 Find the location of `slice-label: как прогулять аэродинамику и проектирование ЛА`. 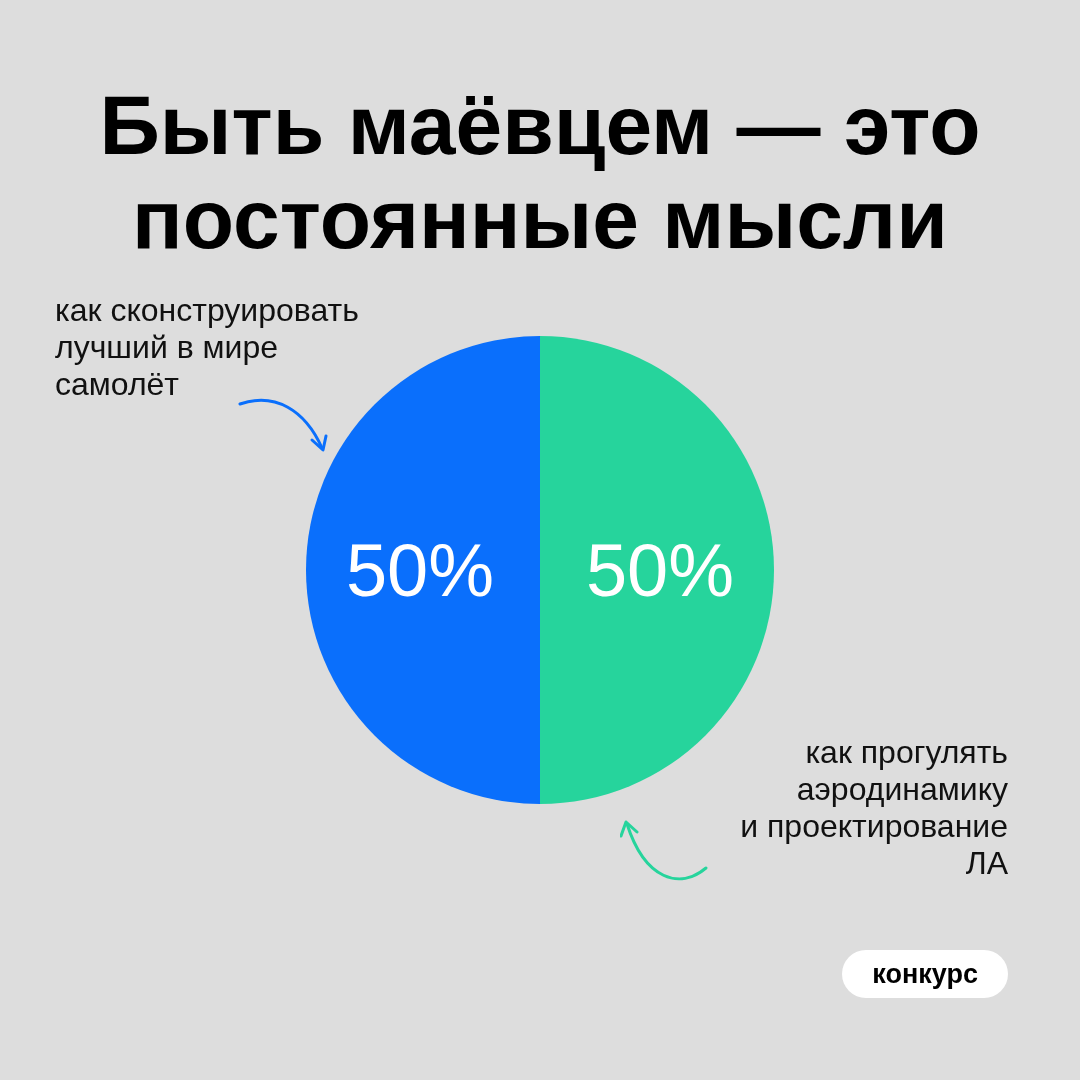

slice-label: как прогулять аэродинамику и проектирование ЛА is located at coordinates (874, 808).